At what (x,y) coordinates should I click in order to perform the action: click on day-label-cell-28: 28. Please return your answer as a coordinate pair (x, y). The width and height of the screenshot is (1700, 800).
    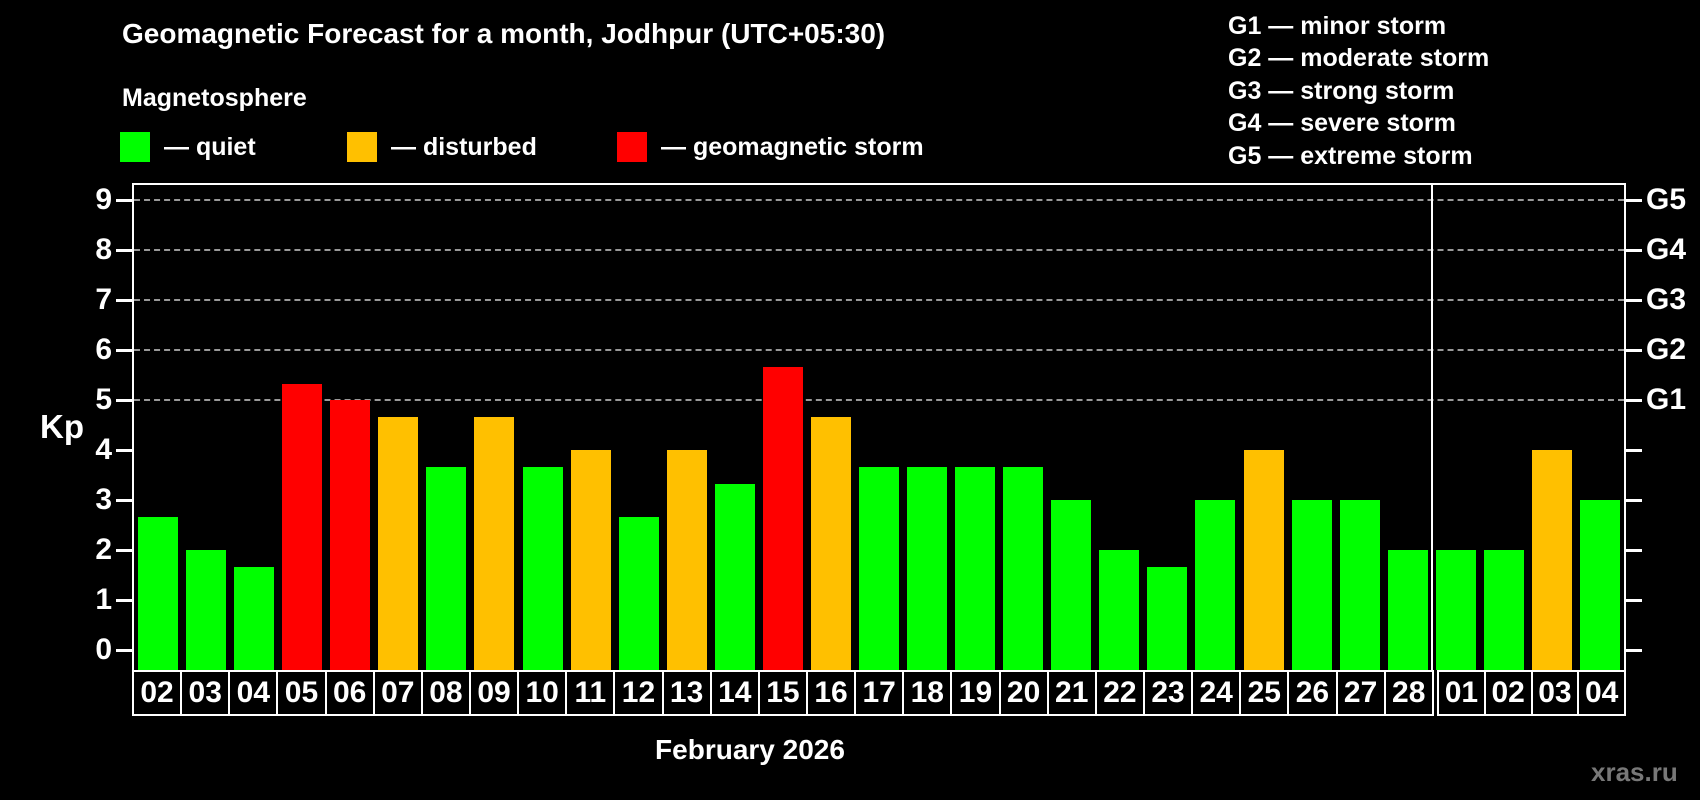
    Looking at the image, I should click on (1407, 693).